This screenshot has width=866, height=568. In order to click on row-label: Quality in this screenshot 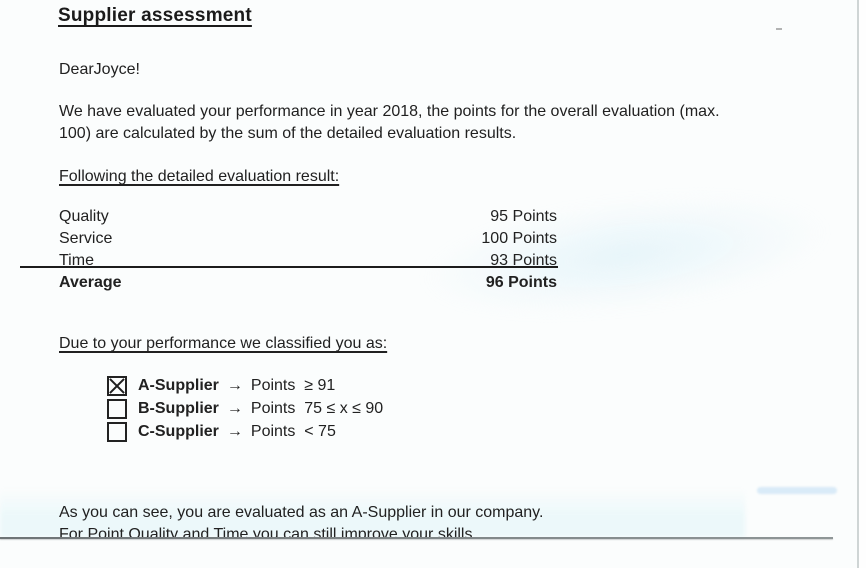, I will do `click(84, 216)`.